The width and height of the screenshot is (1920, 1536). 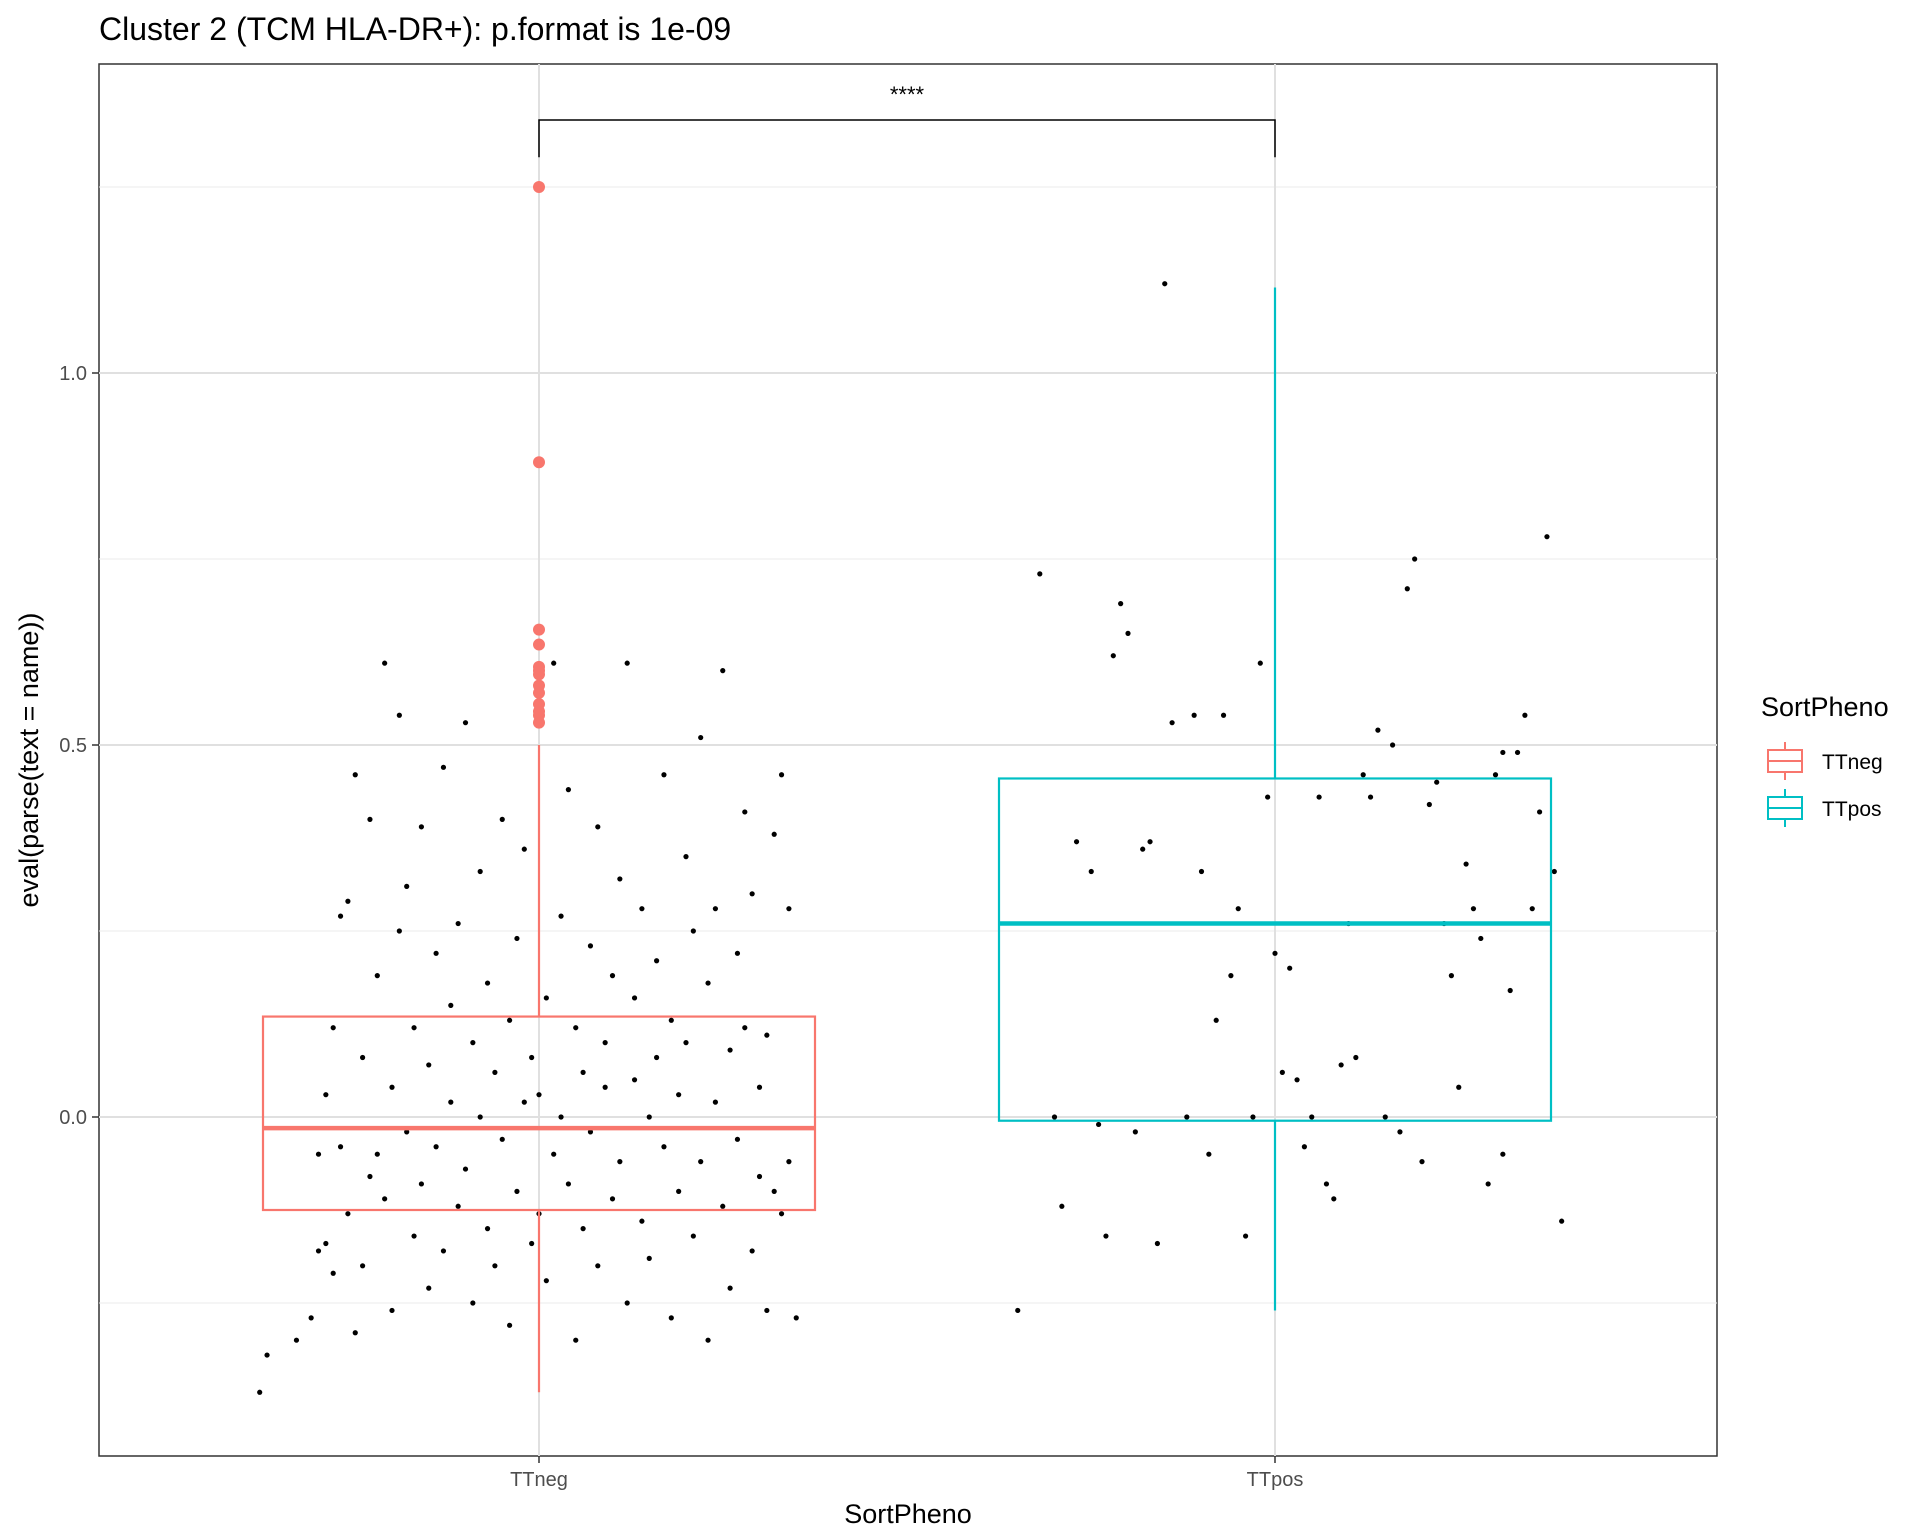 What do you see at coordinates (908, 1514) in the screenshot?
I see `x-axis-title: SortPheno` at bounding box center [908, 1514].